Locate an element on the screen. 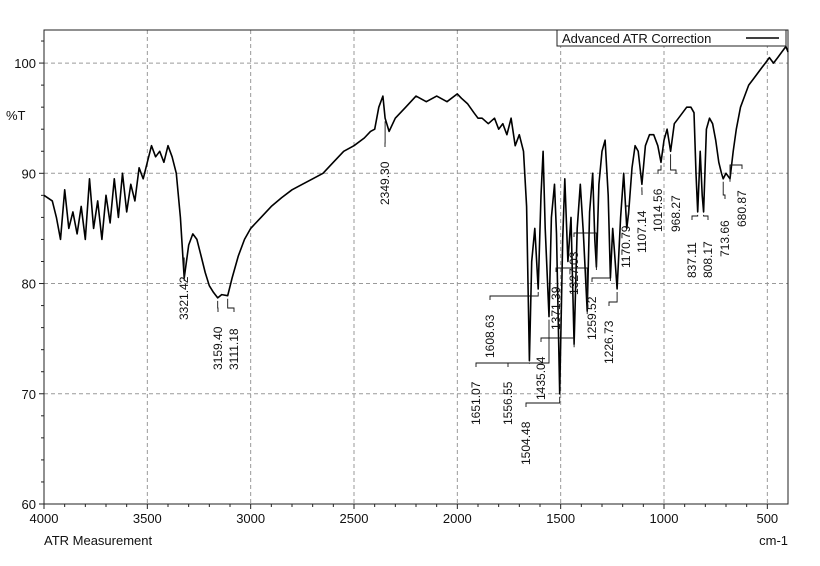  y-tick-label: 60 is located at coordinates (29, 504).